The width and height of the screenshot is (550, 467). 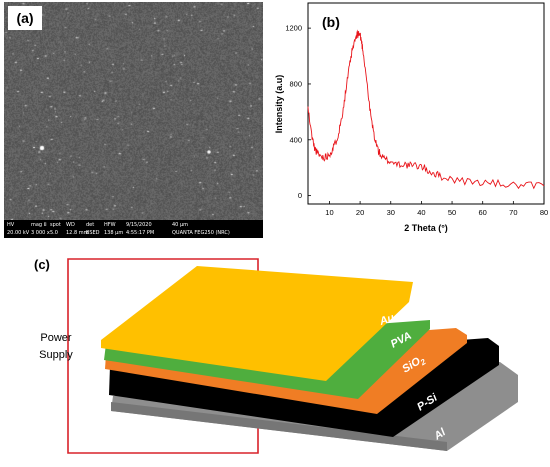 What do you see at coordinates (423, 362) in the screenshot?
I see `sio2-label-subscript: 2` at bounding box center [423, 362].